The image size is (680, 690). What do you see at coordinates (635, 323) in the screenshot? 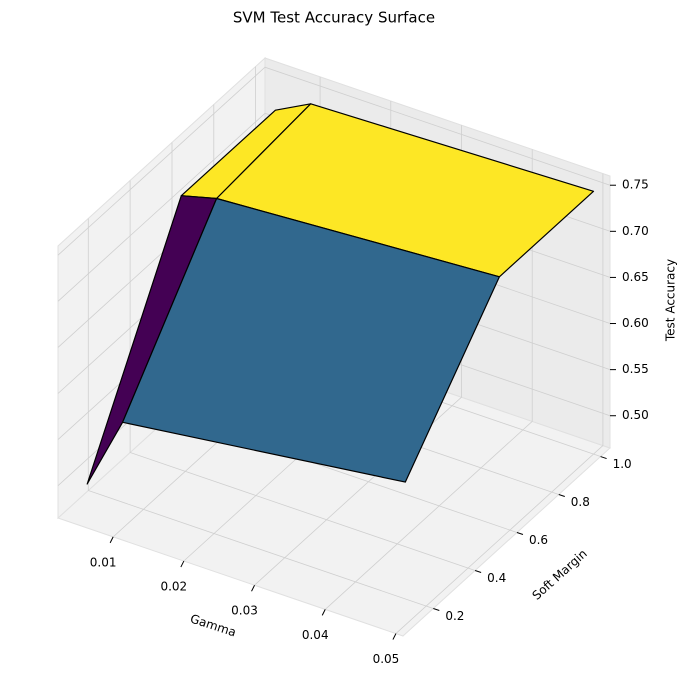
I see `z-tick-label: 0.60` at bounding box center [635, 323].